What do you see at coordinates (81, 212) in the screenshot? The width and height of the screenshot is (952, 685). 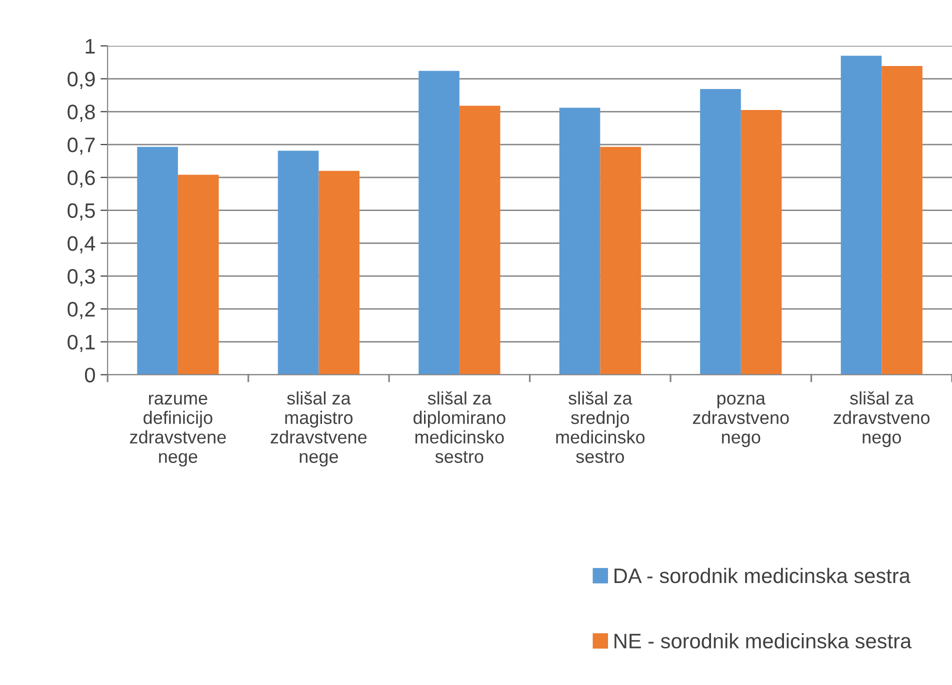 I see `y-tick-label: 0,5` at bounding box center [81, 212].